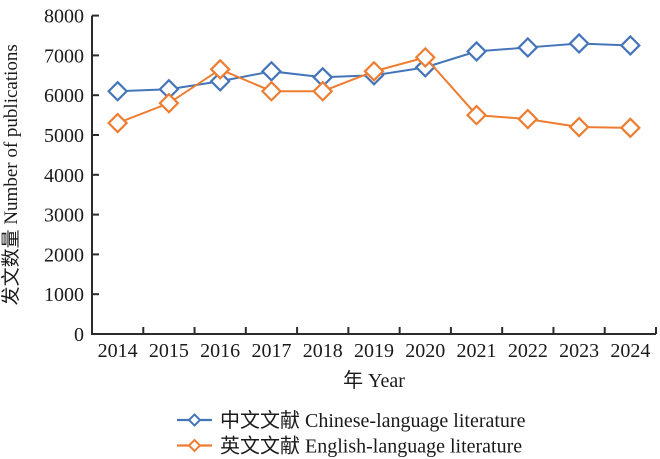  What do you see at coordinates (425, 351) in the screenshot?
I see `x-tick-label: 2020` at bounding box center [425, 351].